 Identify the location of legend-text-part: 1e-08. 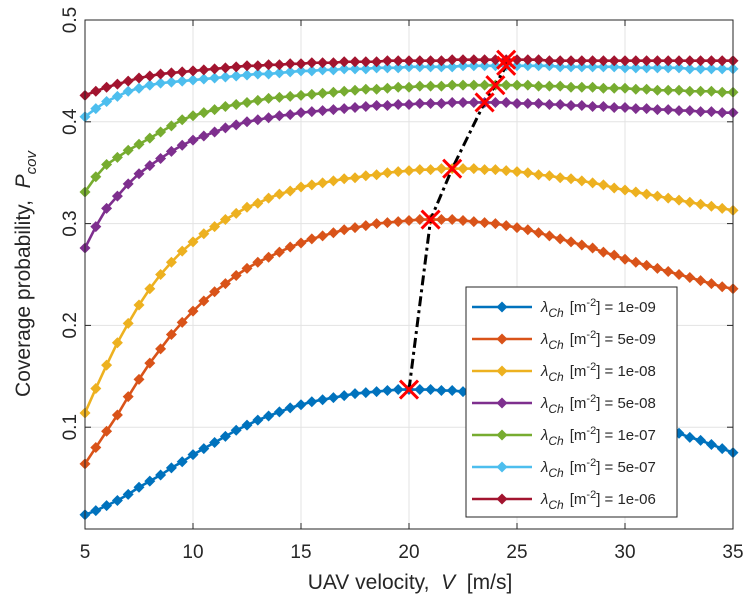
(636, 371).